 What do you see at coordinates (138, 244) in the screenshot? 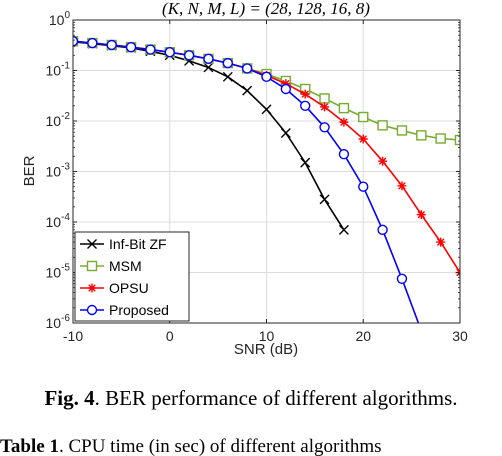
I see `legend-label-inf-bit-zf: Inf-Bit ZF` at bounding box center [138, 244].